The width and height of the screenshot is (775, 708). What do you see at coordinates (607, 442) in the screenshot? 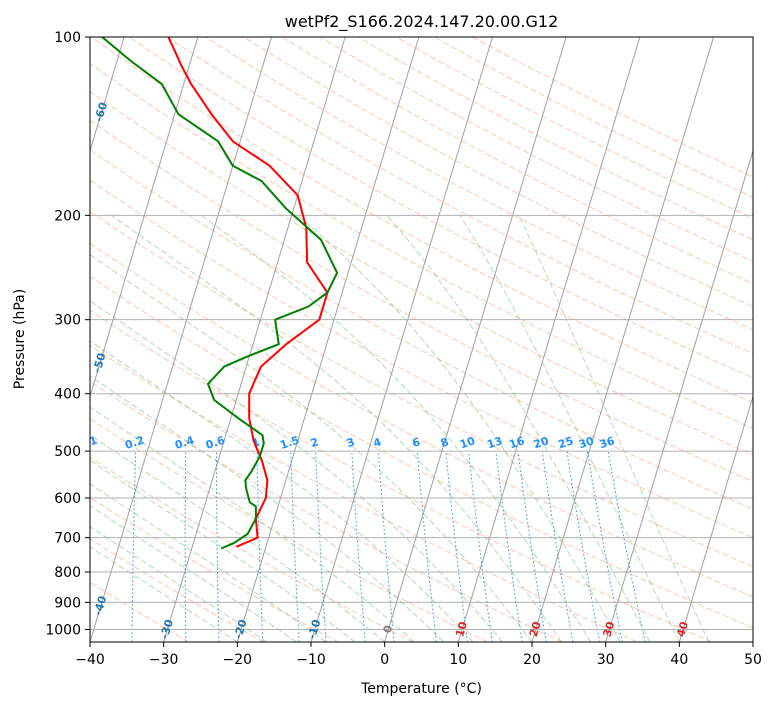
I see `mixing-ratio-label: 36` at bounding box center [607, 442].